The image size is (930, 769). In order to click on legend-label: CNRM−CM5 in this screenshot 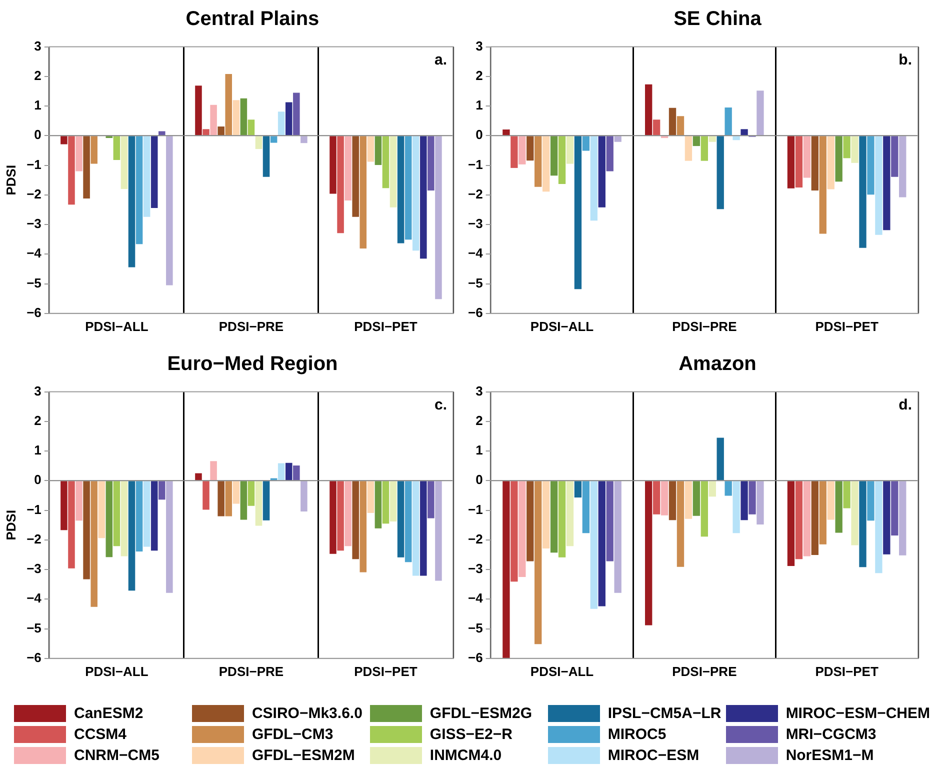, I will do `click(117, 755)`.